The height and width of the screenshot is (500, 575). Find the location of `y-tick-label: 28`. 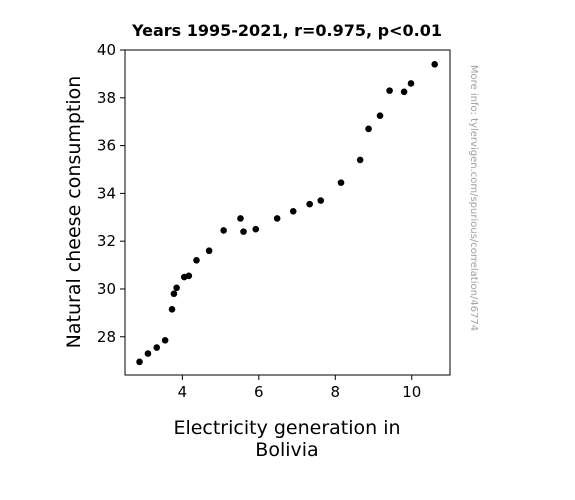

y-tick-label: 28 is located at coordinates (106, 337).